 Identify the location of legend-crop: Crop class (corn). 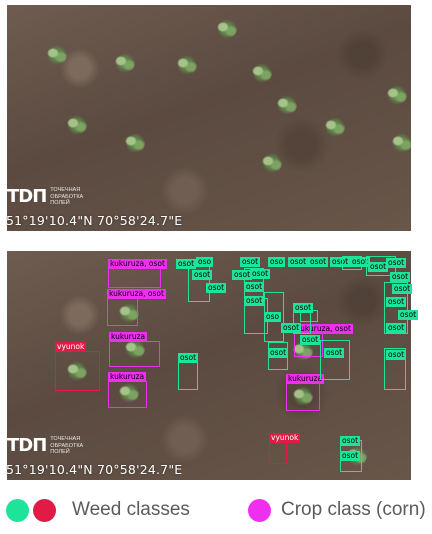
(337, 510).